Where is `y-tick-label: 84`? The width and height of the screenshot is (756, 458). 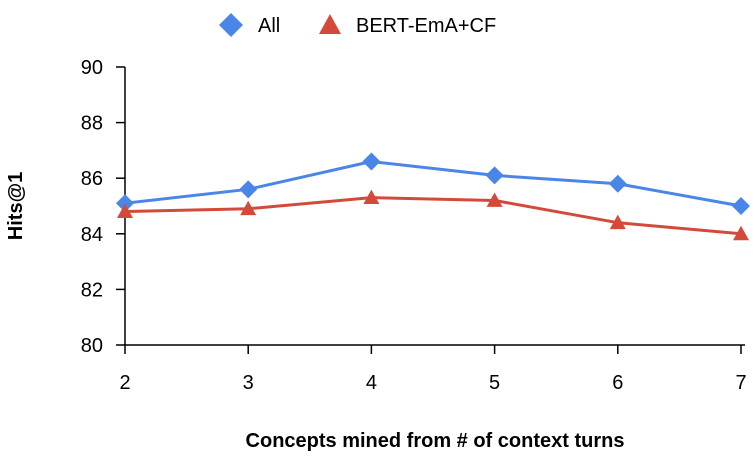 y-tick-label: 84 is located at coordinates (92, 235).